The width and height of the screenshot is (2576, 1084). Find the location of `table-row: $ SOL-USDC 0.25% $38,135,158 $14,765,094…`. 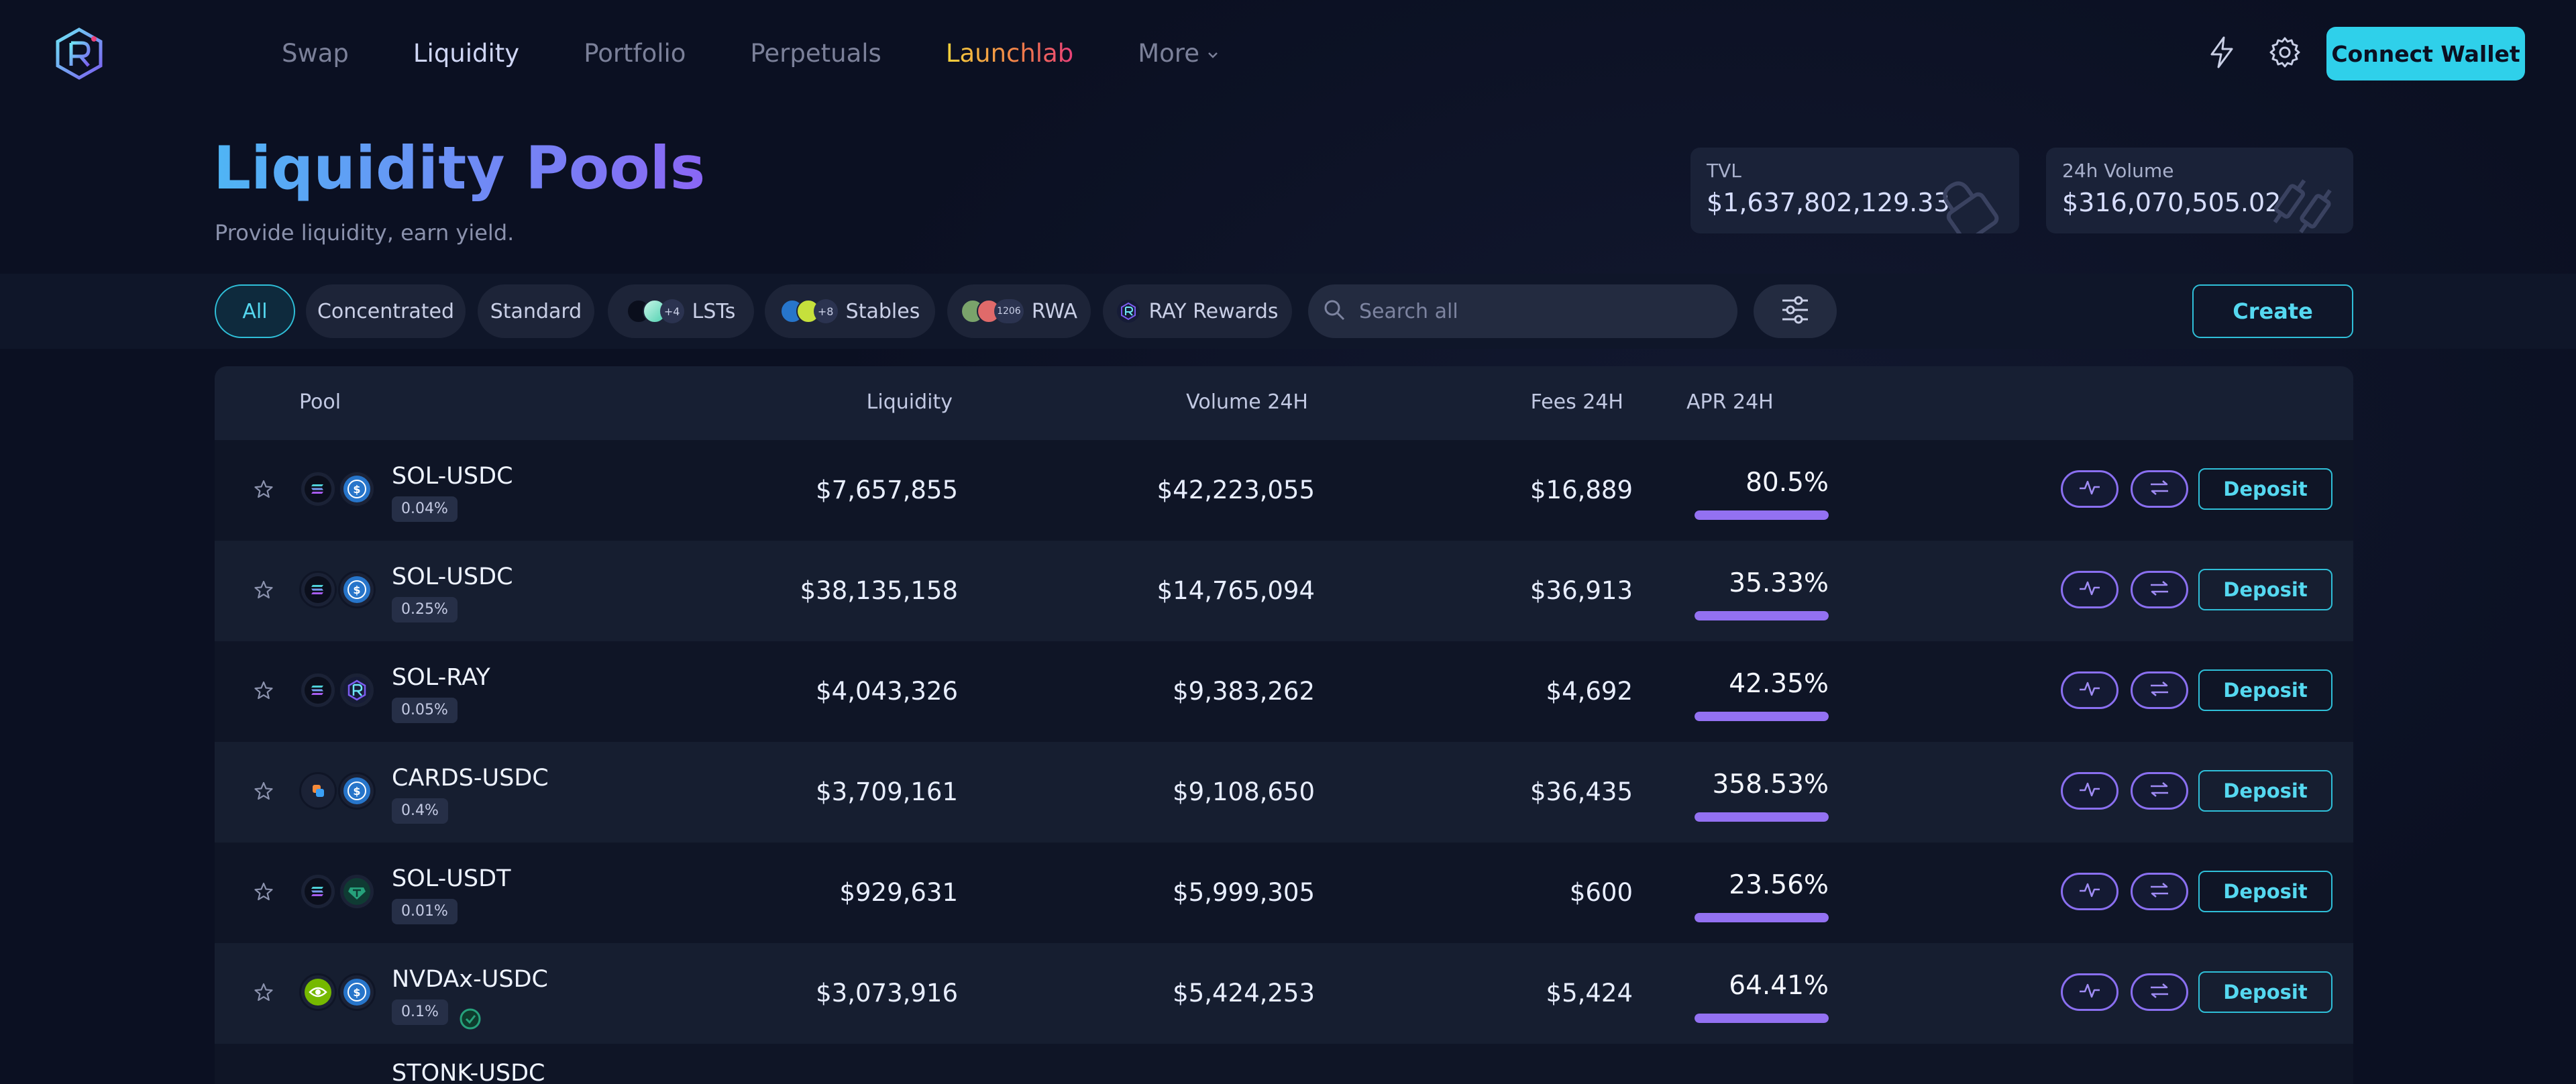

table-row: $ SOL-USDC 0.25% $38,135,158 $14,765,094… is located at coordinates (1284, 591).